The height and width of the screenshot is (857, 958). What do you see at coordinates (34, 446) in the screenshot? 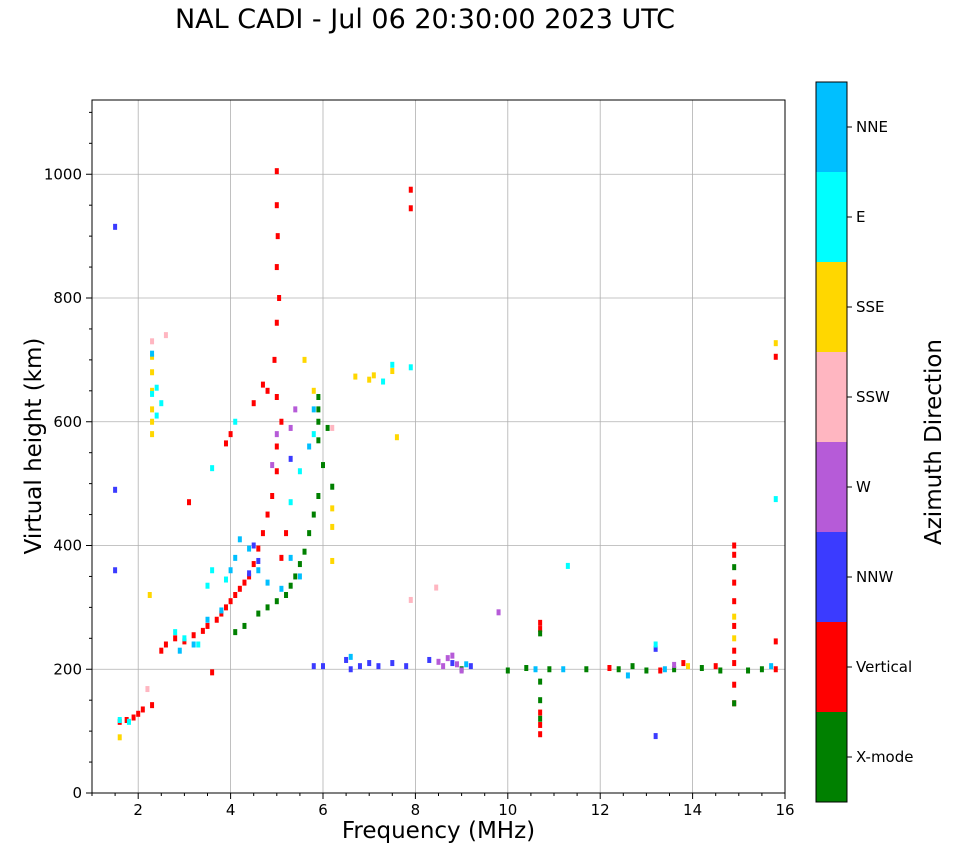
I see `y-axis-label: Virtual height (km)` at bounding box center [34, 446].